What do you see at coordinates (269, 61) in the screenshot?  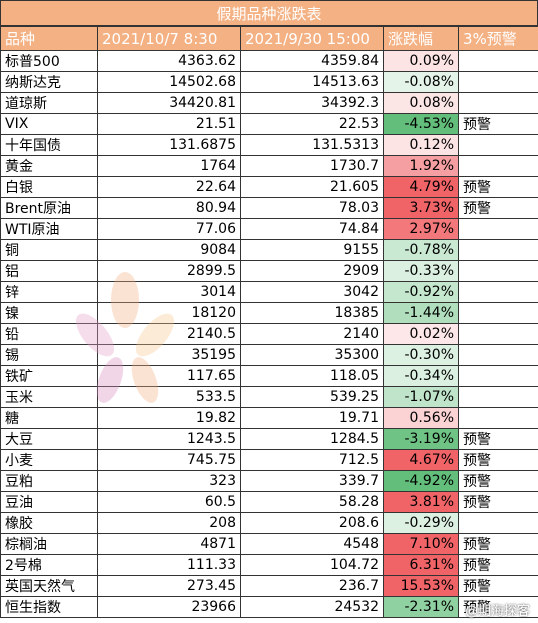 I see `table-row: 标普500 4363.62 4359.84 0.09%` at bounding box center [269, 61].